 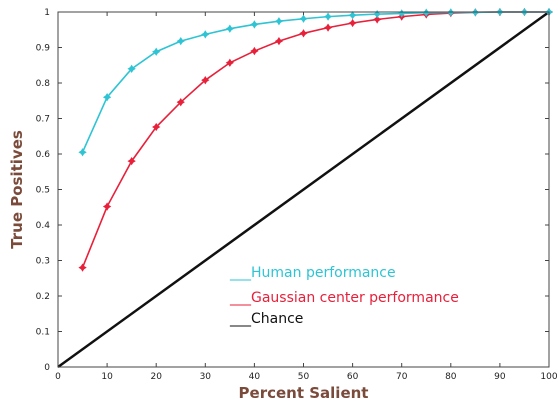 What do you see at coordinates (43, 155) in the screenshot?
I see `y-tick-label: 0.6` at bounding box center [43, 155].